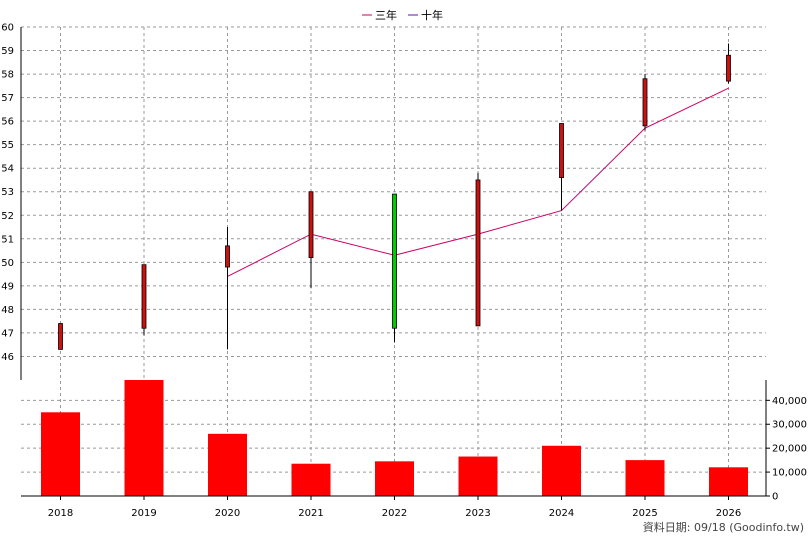 The height and width of the screenshot is (540, 808). What do you see at coordinates (7, 28) in the screenshot?
I see `price-tick-label: 60` at bounding box center [7, 28].